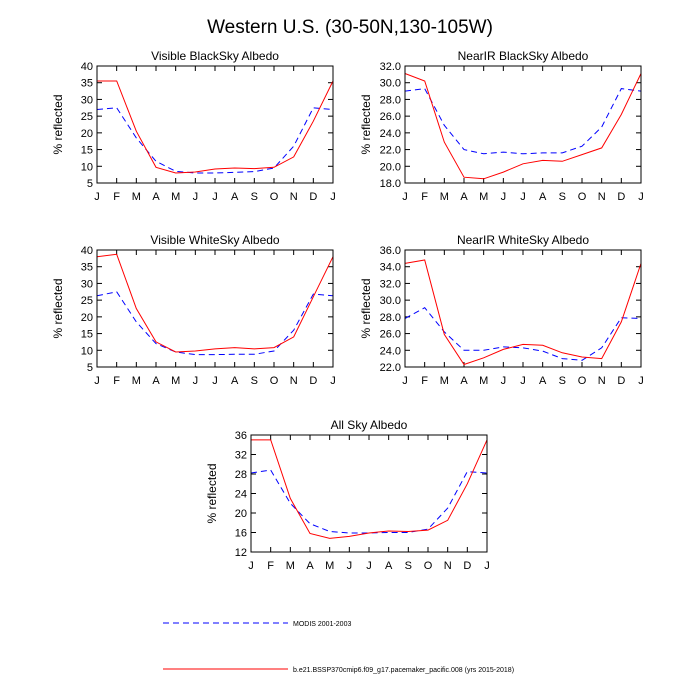 The image size is (700, 700). Describe the element at coordinates (241, 495) in the screenshot. I see `y-tick-label: 24` at that location.